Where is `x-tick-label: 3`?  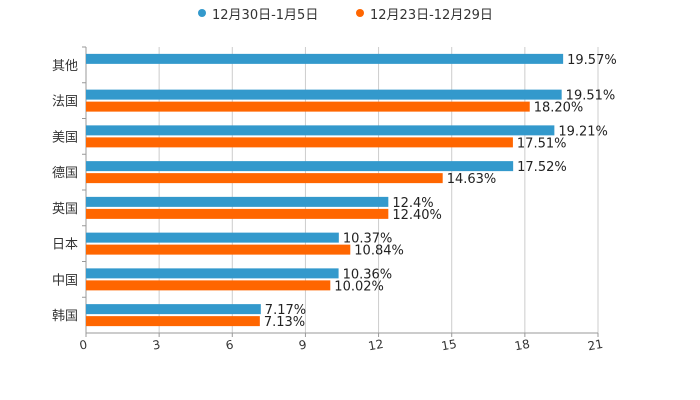 x-tick-label: 3 is located at coordinates (156, 345).